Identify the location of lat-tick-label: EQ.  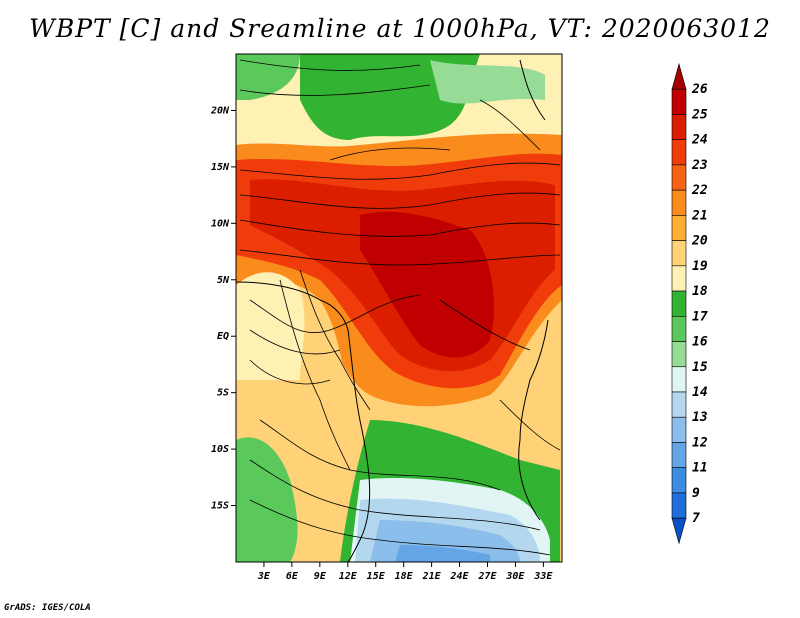
(223, 336).